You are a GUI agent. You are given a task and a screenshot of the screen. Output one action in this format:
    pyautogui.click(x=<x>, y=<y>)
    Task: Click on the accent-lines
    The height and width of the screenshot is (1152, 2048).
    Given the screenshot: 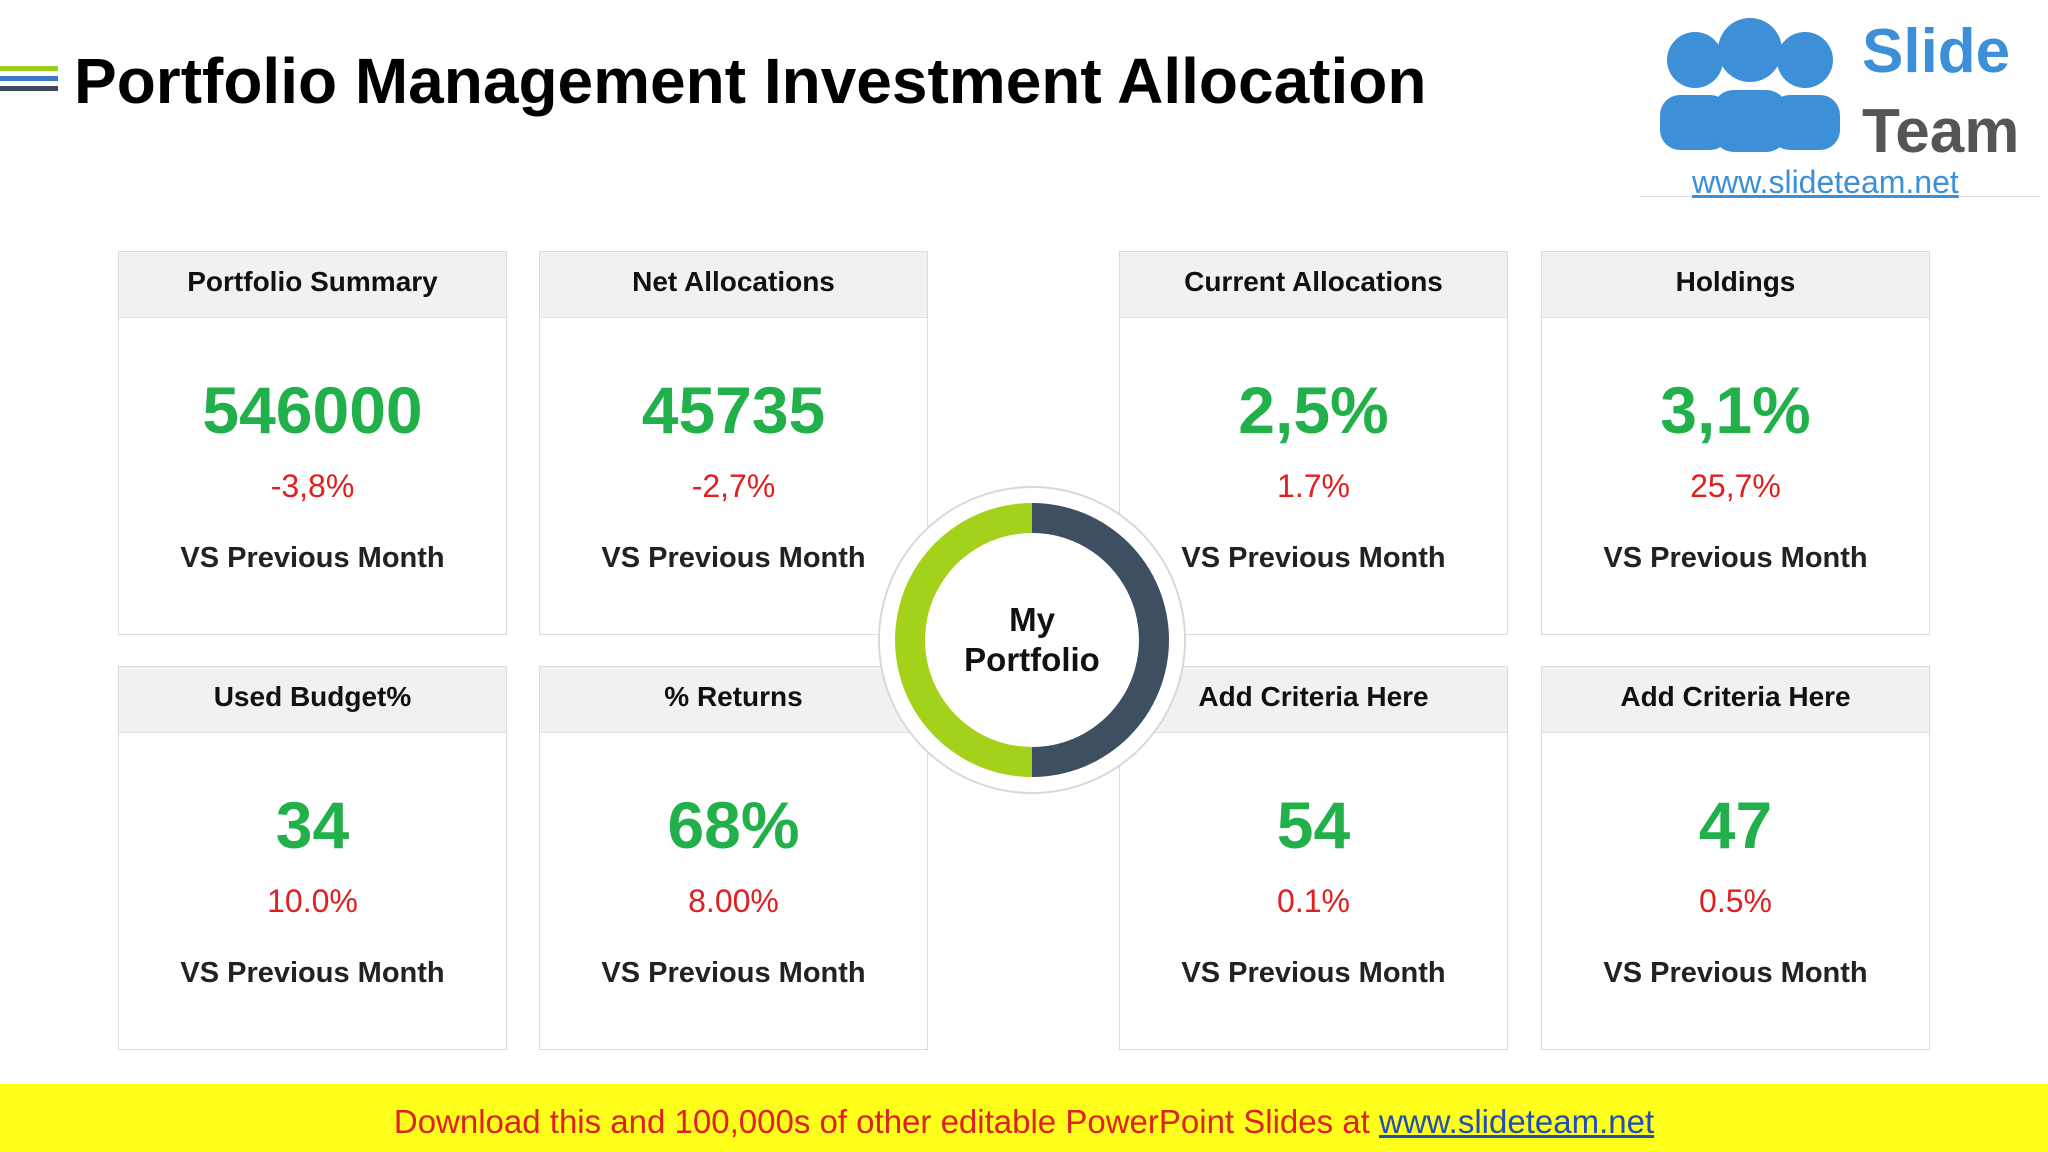 What is the action you would take?
    pyautogui.click(x=29, y=78)
    